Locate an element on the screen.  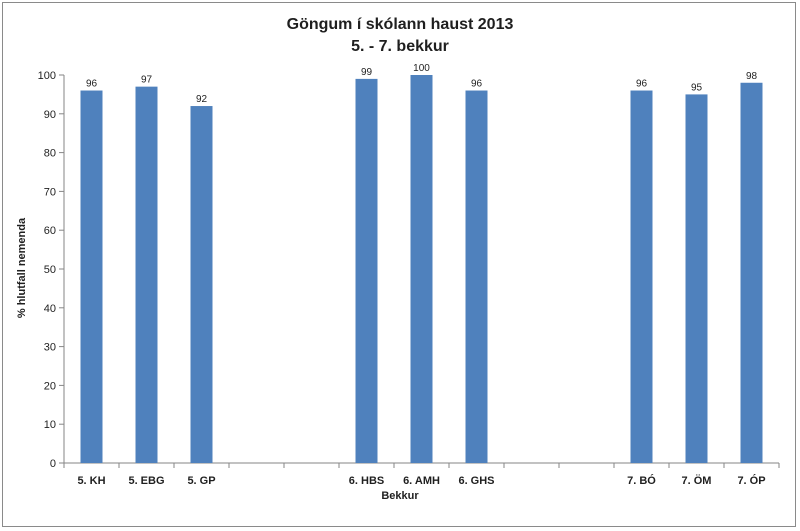
data-label: 98 is located at coordinates (752, 76).